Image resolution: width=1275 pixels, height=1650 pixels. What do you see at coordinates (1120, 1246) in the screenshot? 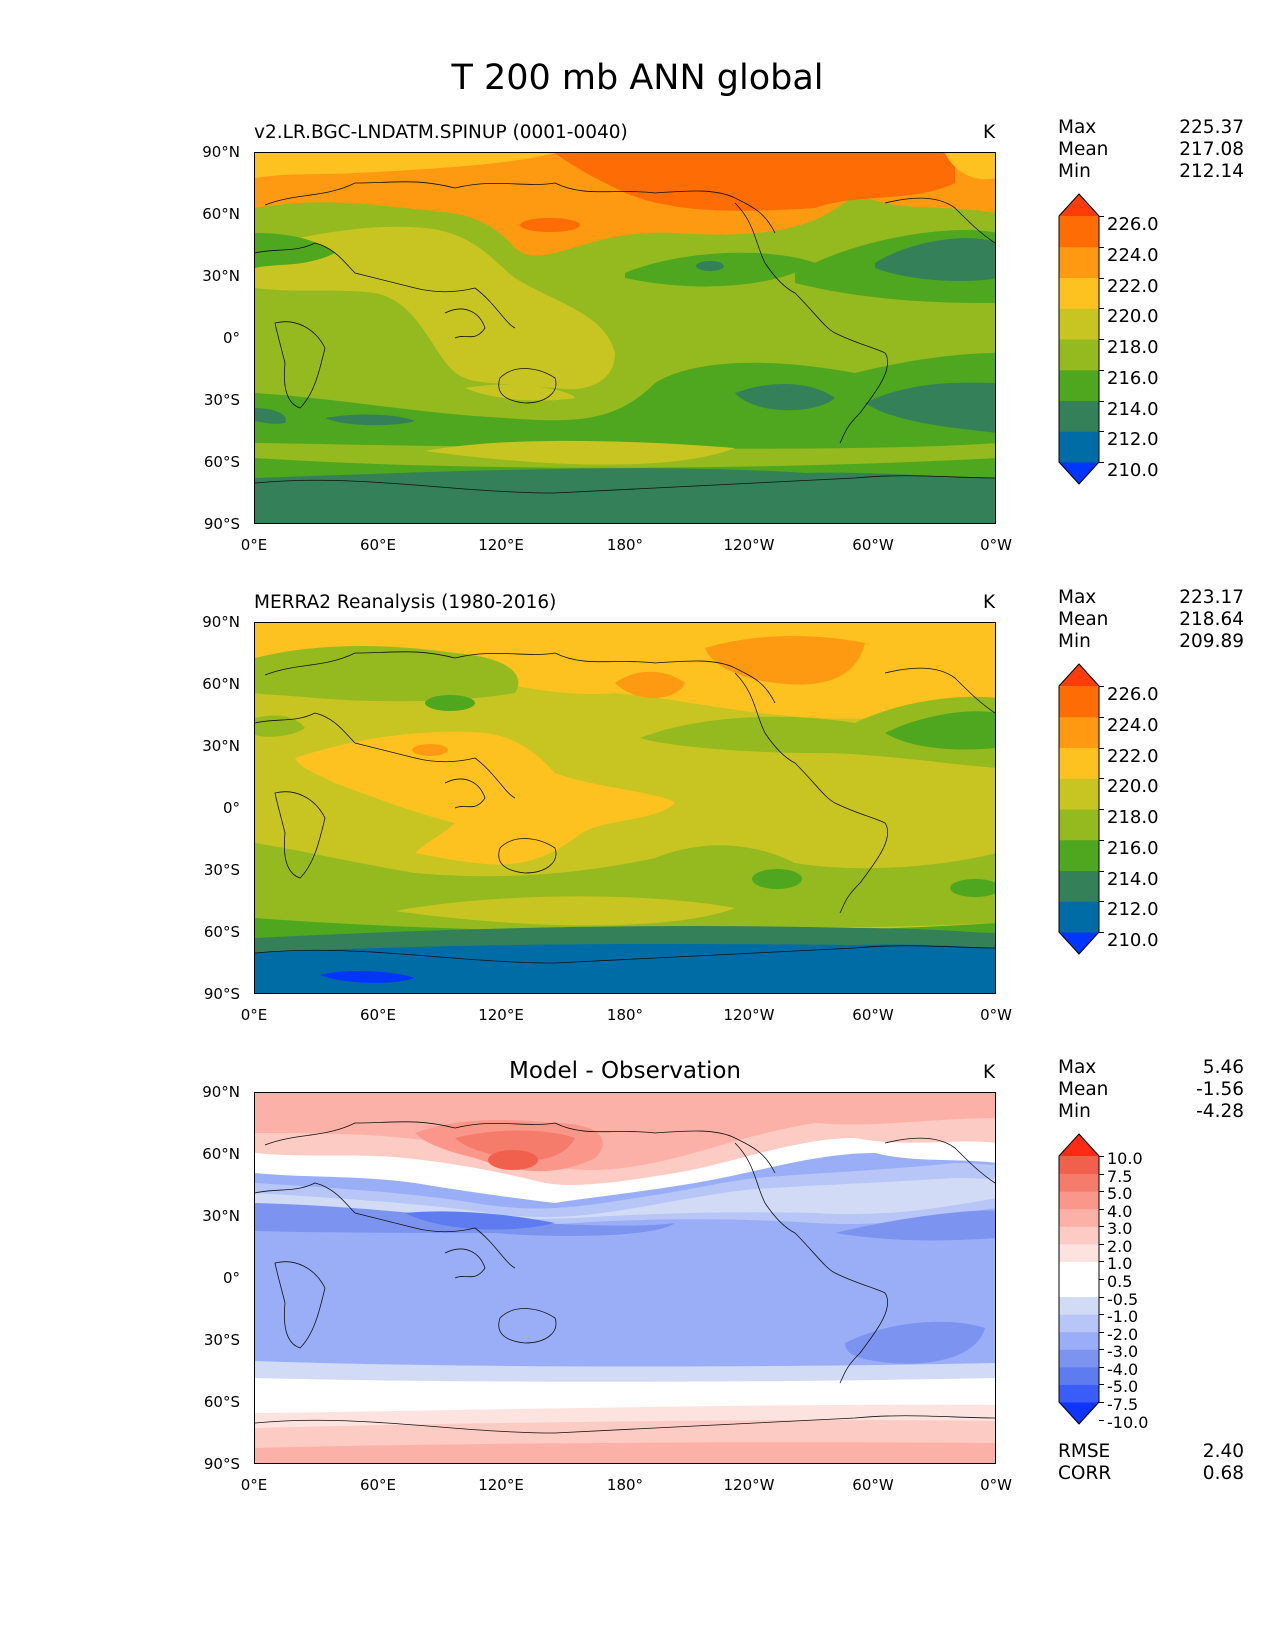
I see `colorbar-tick-label: 2.0` at bounding box center [1120, 1246].